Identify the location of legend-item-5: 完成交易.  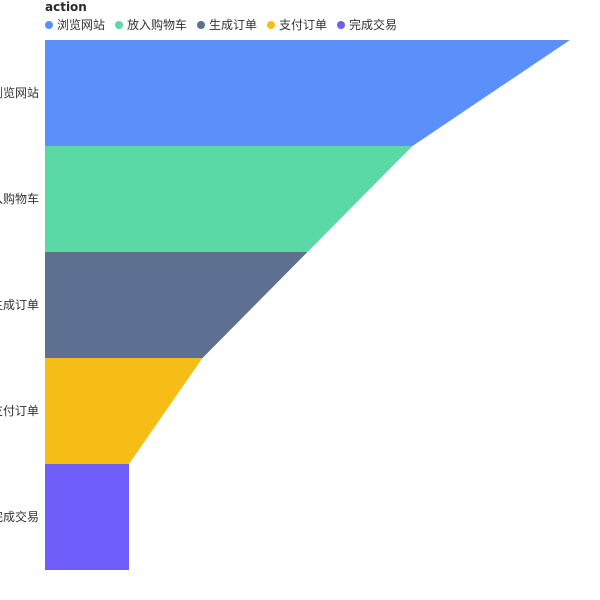
(373, 24).